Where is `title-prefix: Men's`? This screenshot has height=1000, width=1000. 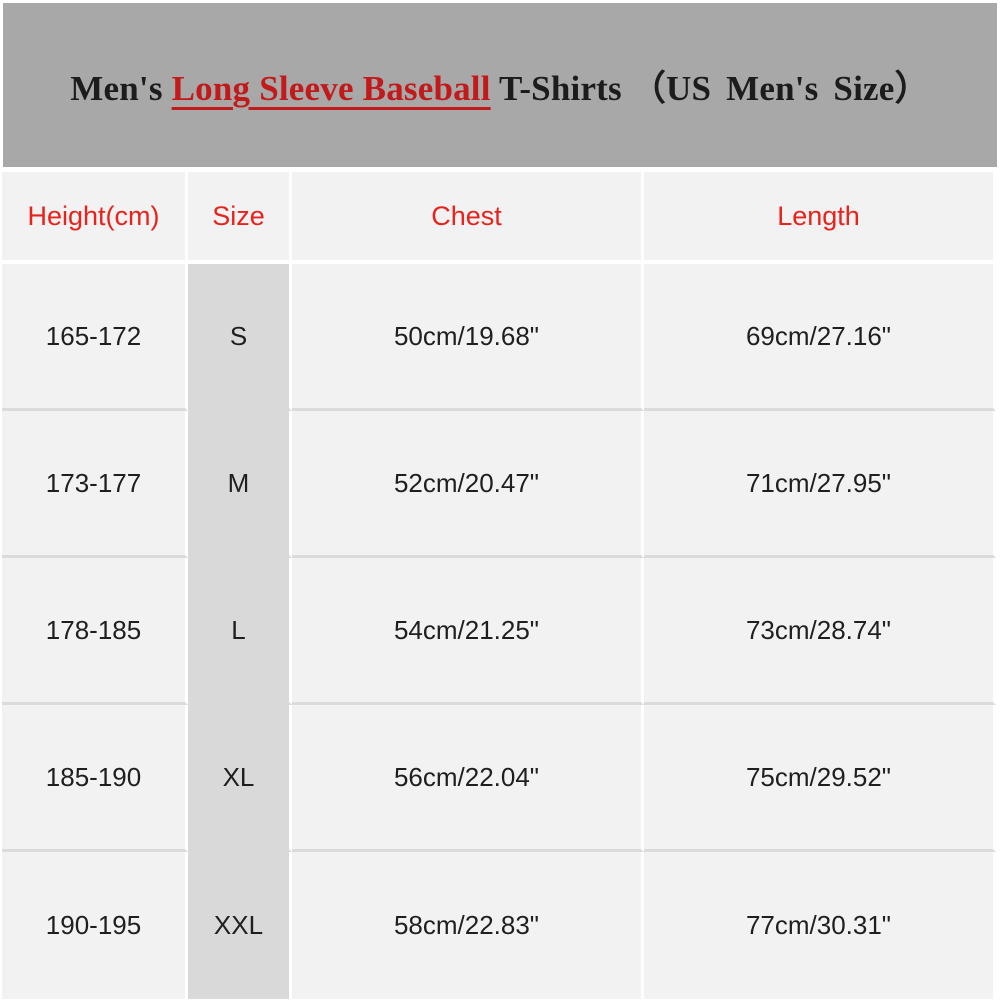 title-prefix: Men's is located at coordinates (116, 88).